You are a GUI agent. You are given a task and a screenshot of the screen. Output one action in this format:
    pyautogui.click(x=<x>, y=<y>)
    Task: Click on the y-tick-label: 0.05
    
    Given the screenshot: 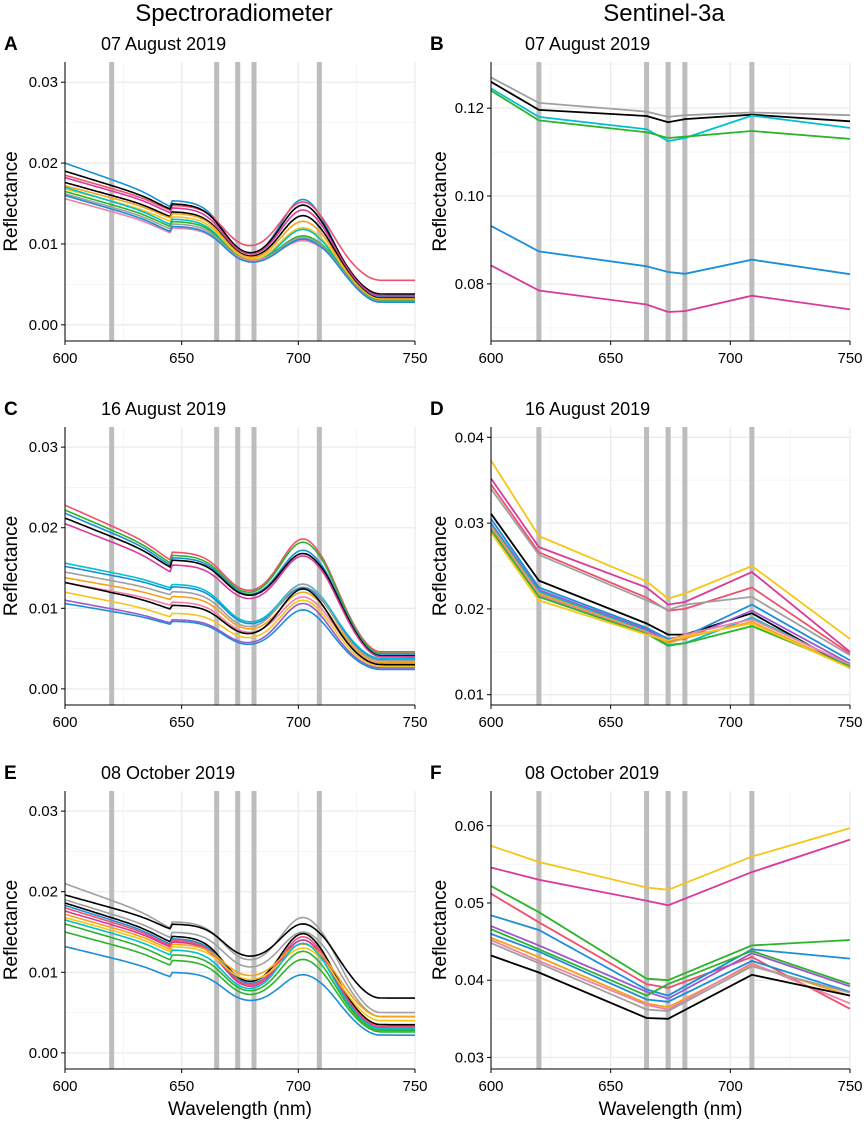 What is the action you would take?
    pyautogui.click(x=469, y=903)
    